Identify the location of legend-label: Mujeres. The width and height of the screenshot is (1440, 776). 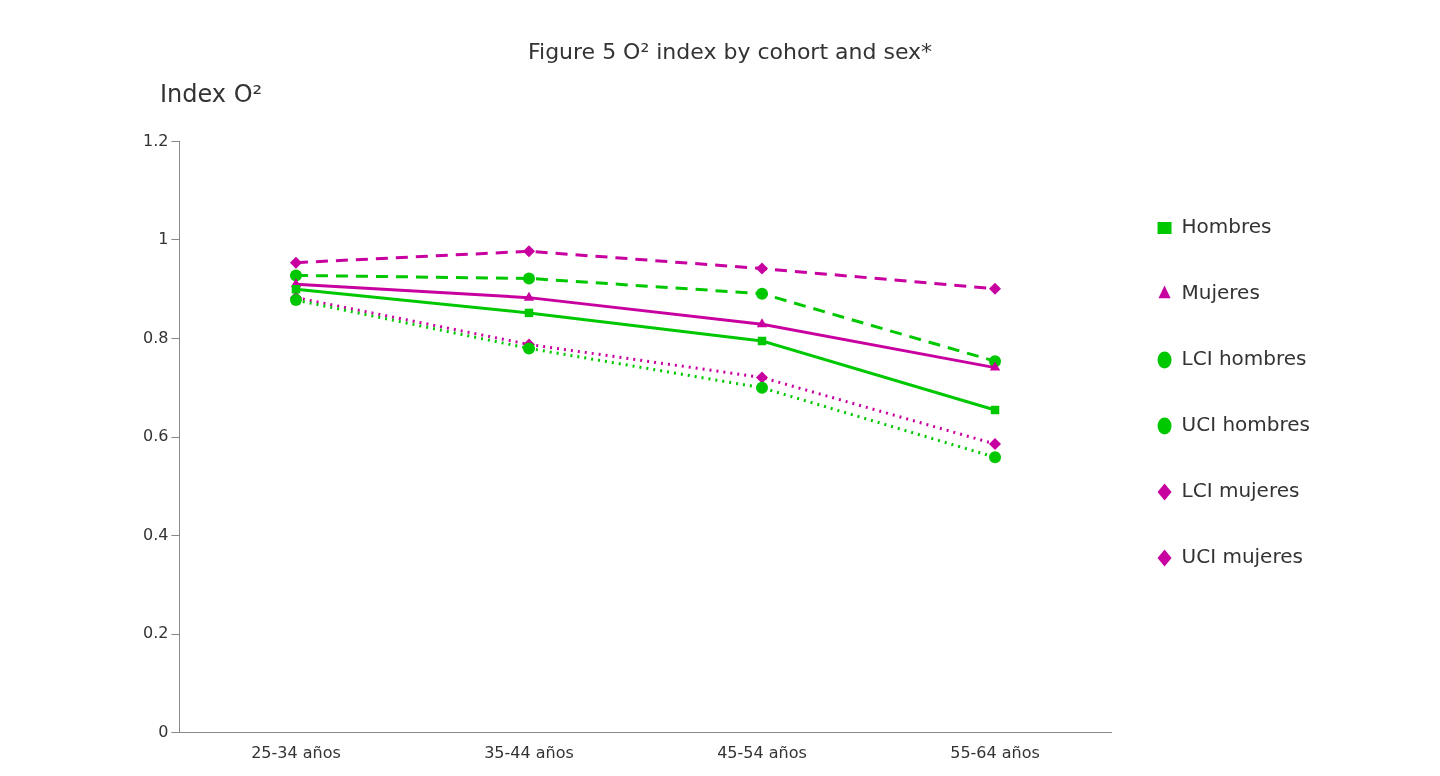
(1220, 292).